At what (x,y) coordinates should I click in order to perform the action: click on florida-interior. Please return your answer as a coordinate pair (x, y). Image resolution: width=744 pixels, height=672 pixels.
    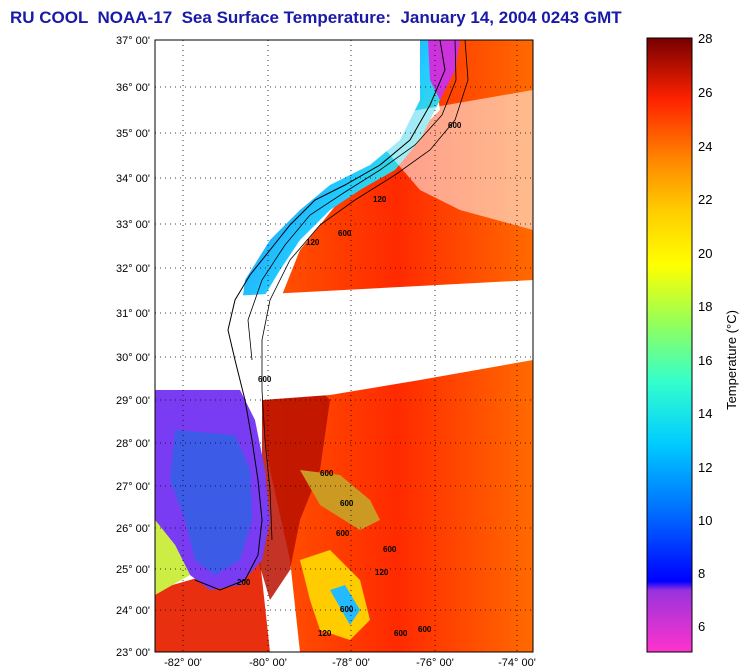
    Looking at the image, I should click on (211, 502).